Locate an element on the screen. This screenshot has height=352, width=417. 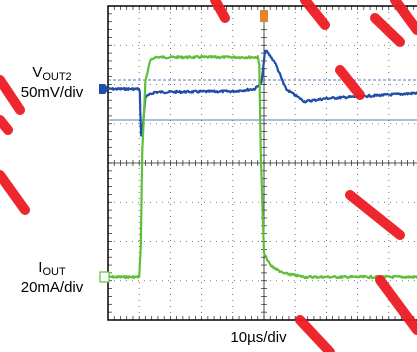
iout-marker is located at coordinates (104, 277).